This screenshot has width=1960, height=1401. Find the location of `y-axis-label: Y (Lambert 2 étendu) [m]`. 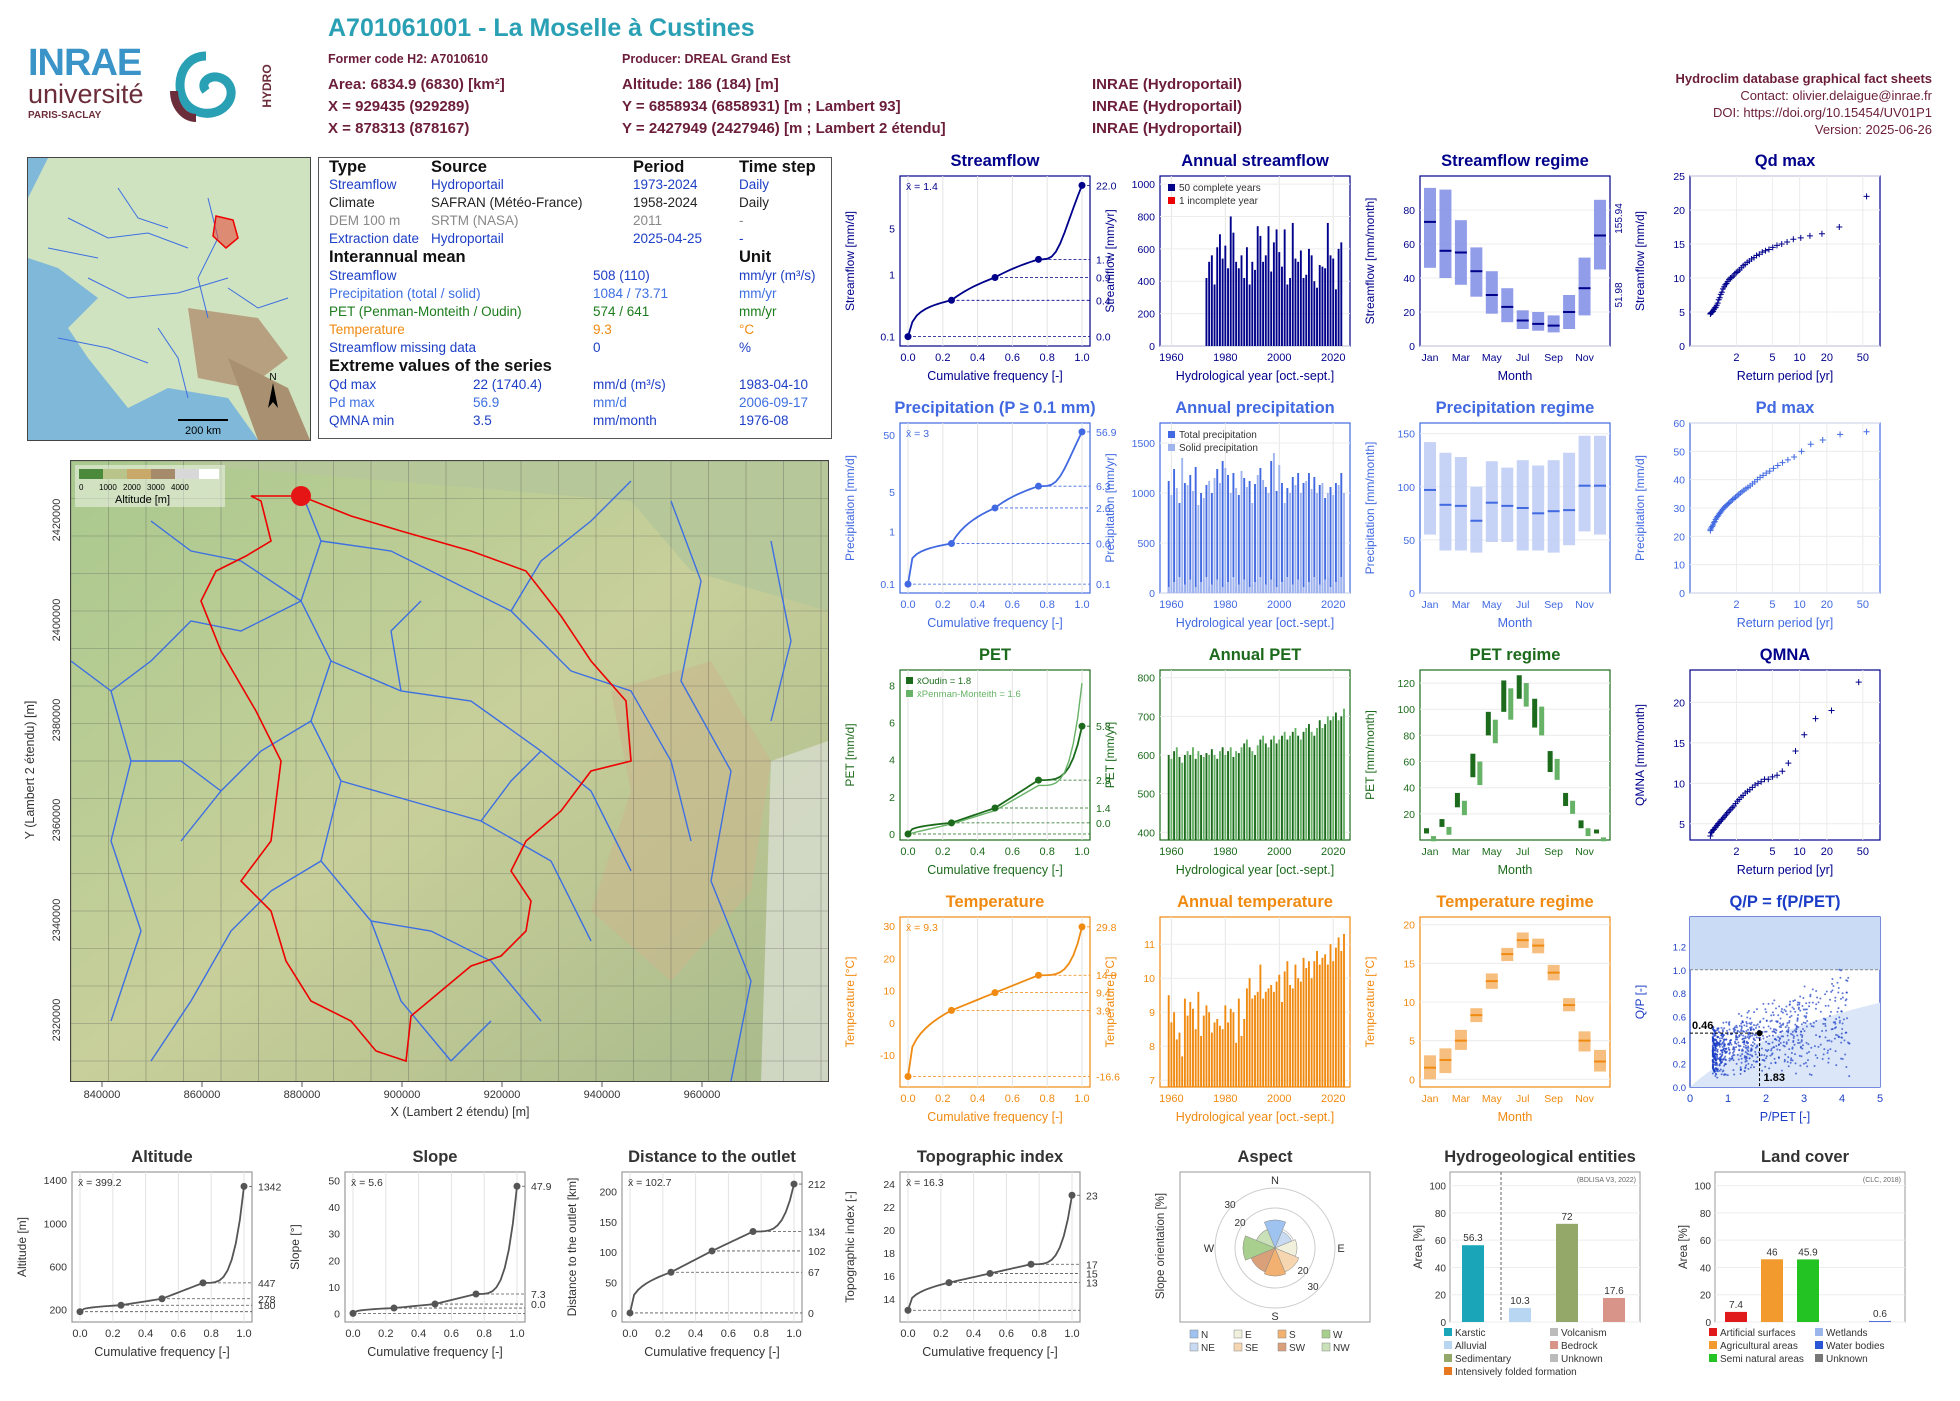

y-axis-label: Y (Lambert 2 étendu) [m] is located at coordinates (30, 770).